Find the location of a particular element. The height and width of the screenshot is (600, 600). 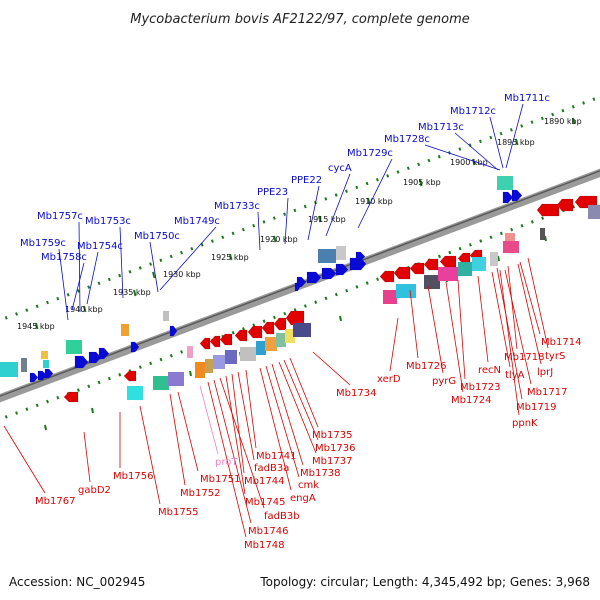

ruler-tick-label: 1910 kbp is located at coordinates (374, 201).